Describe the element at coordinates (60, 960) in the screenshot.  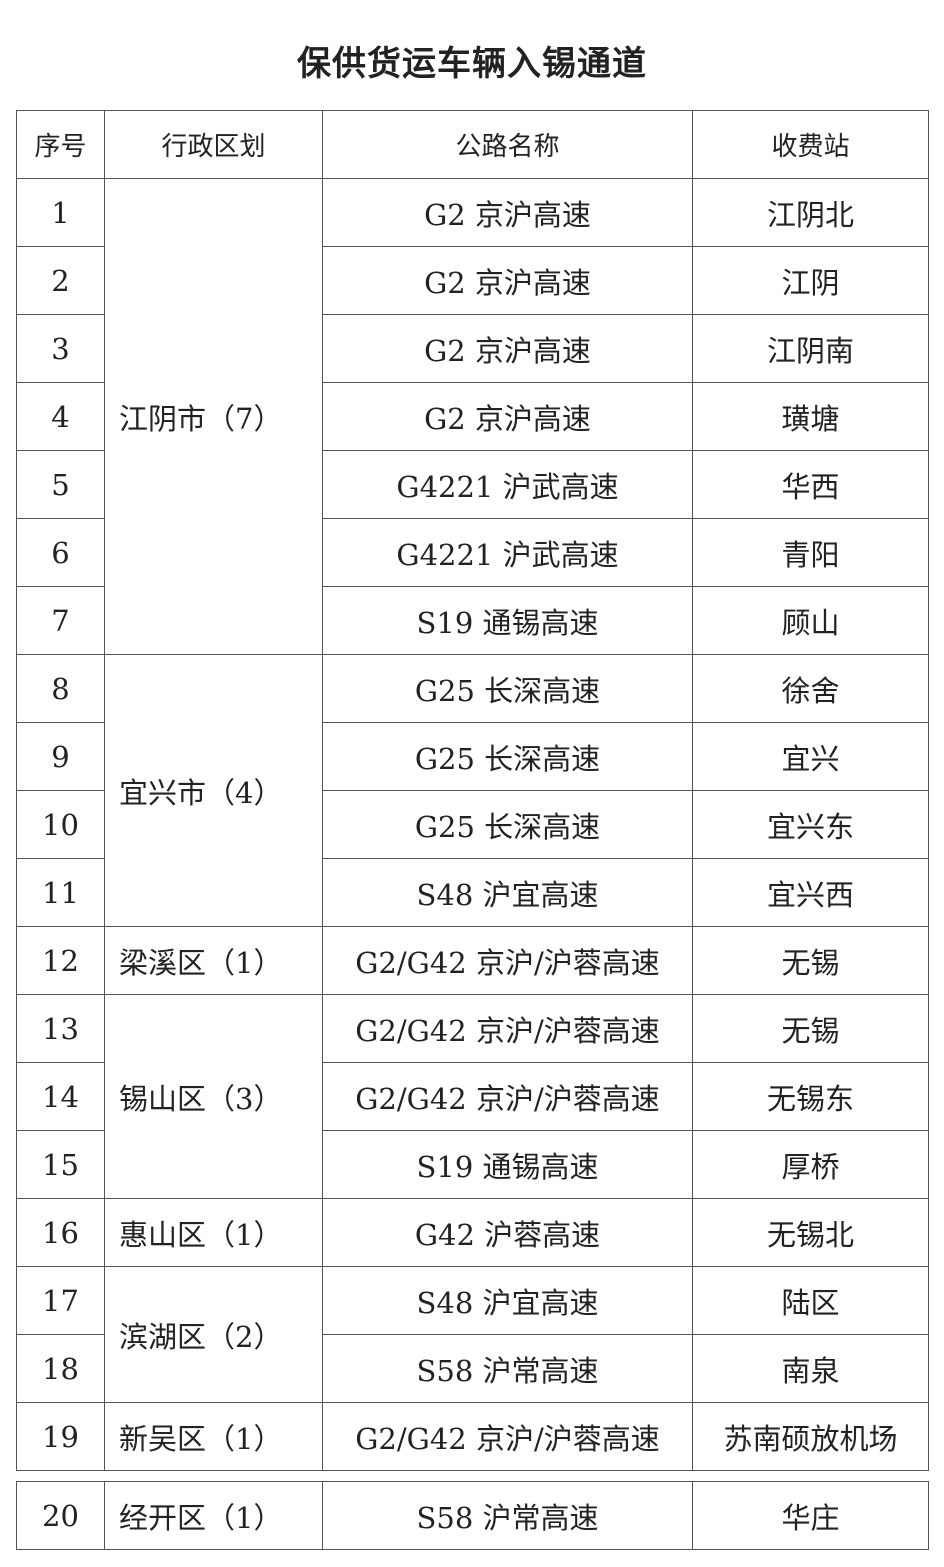
I see `cell-no: 12` at that location.